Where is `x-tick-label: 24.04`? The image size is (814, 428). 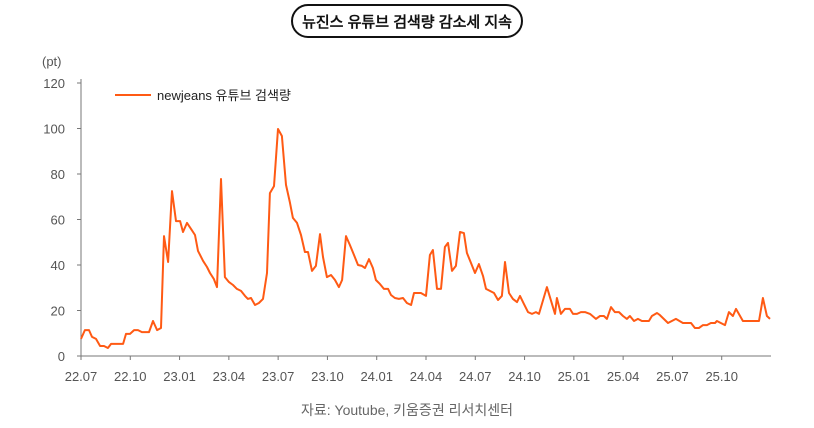 x-tick-label: 24.04 is located at coordinates (426, 376).